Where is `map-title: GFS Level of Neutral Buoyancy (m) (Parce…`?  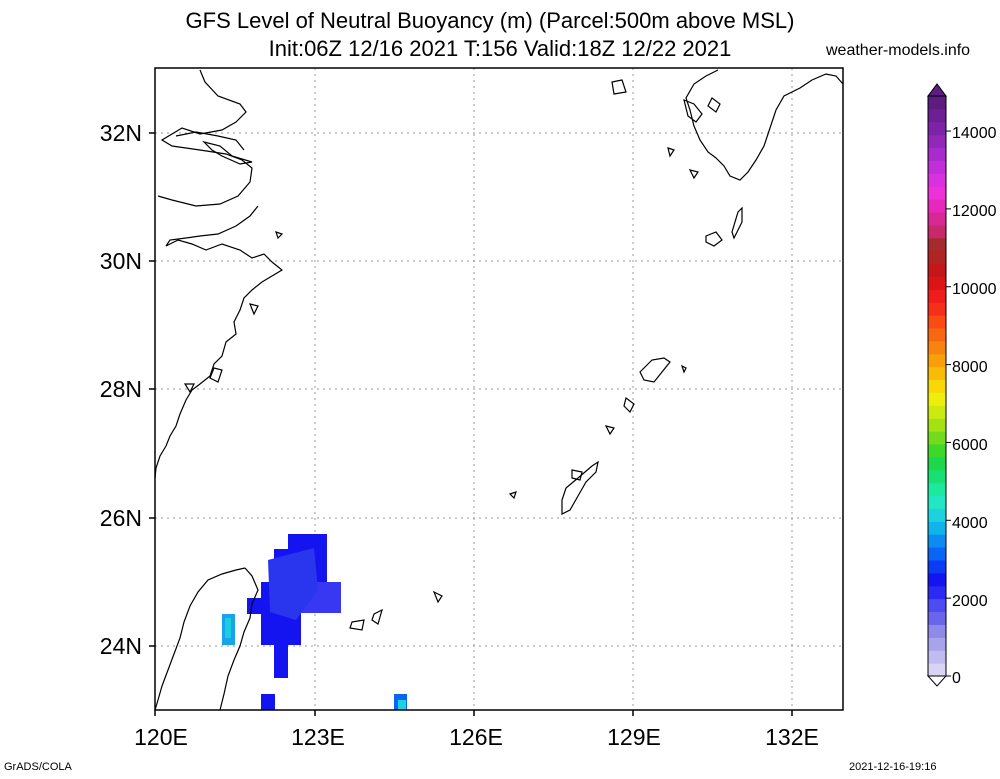 map-title: GFS Level of Neutral Buoyancy (m) (Parce… is located at coordinates (490, 20).